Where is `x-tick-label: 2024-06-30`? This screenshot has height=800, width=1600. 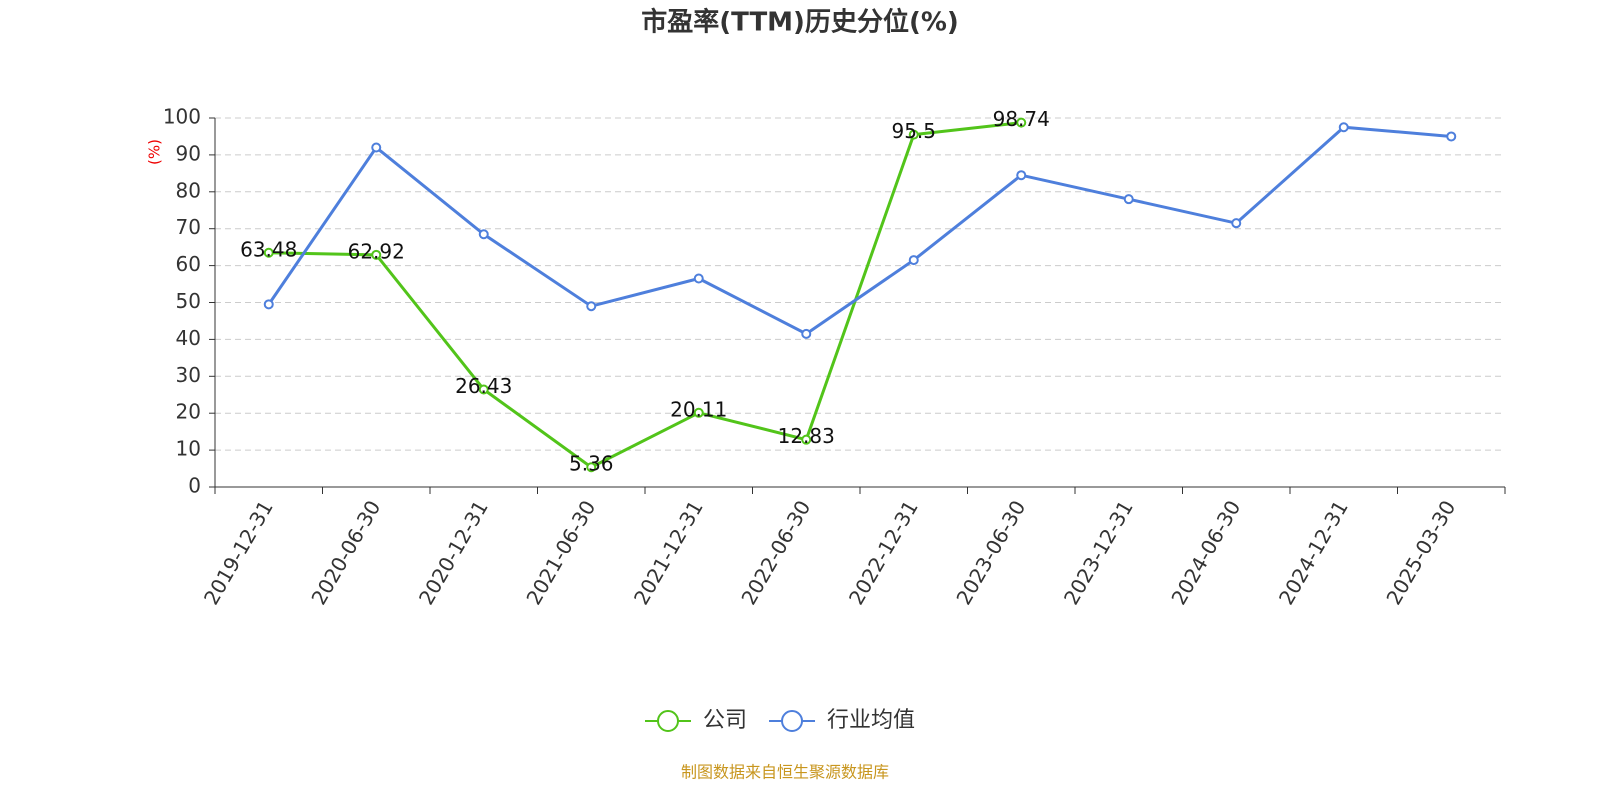
x-tick-label: 2024-06-30 is located at coordinates (1205, 552).